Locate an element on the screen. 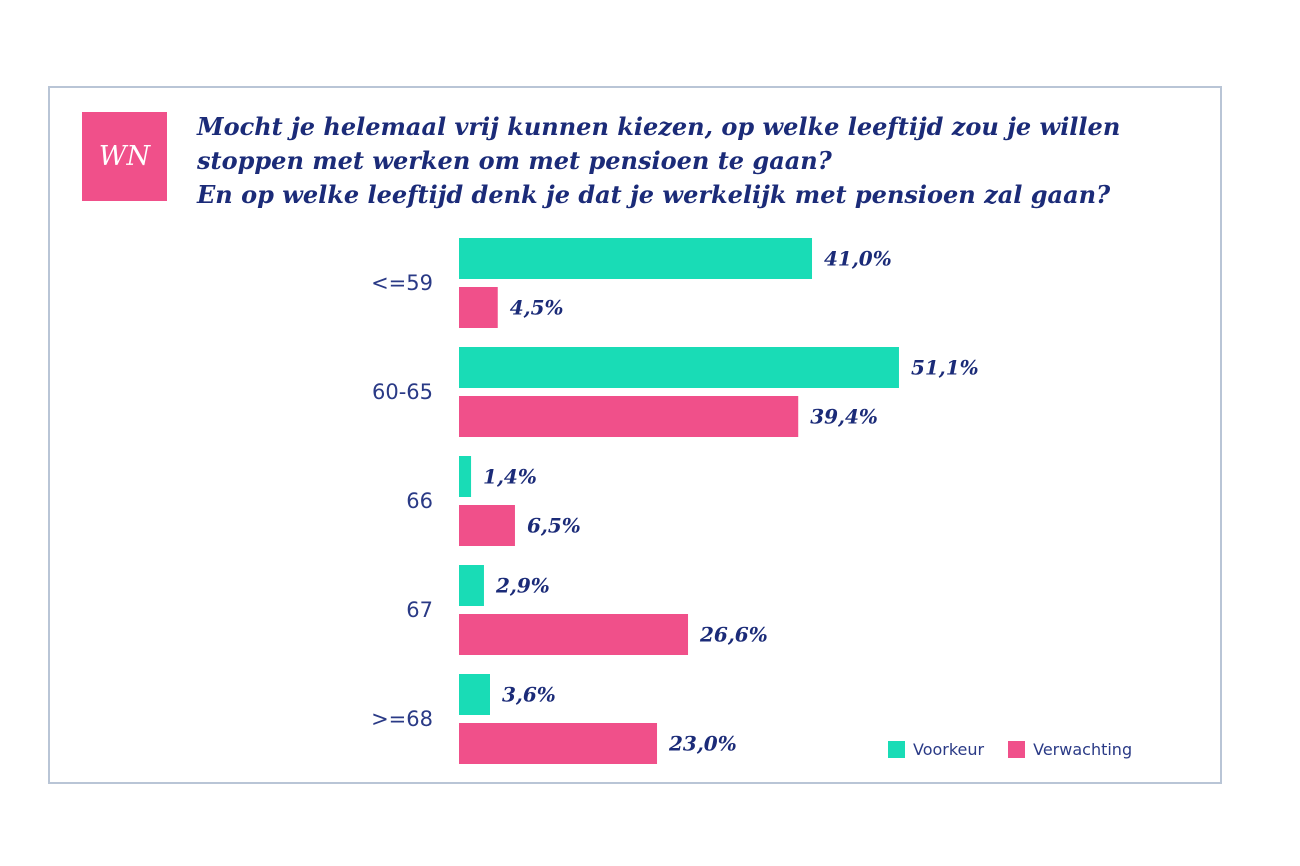 The image size is (1300, 866). data-label-verwachting: 4,5% is located at coordinates (537, 308).